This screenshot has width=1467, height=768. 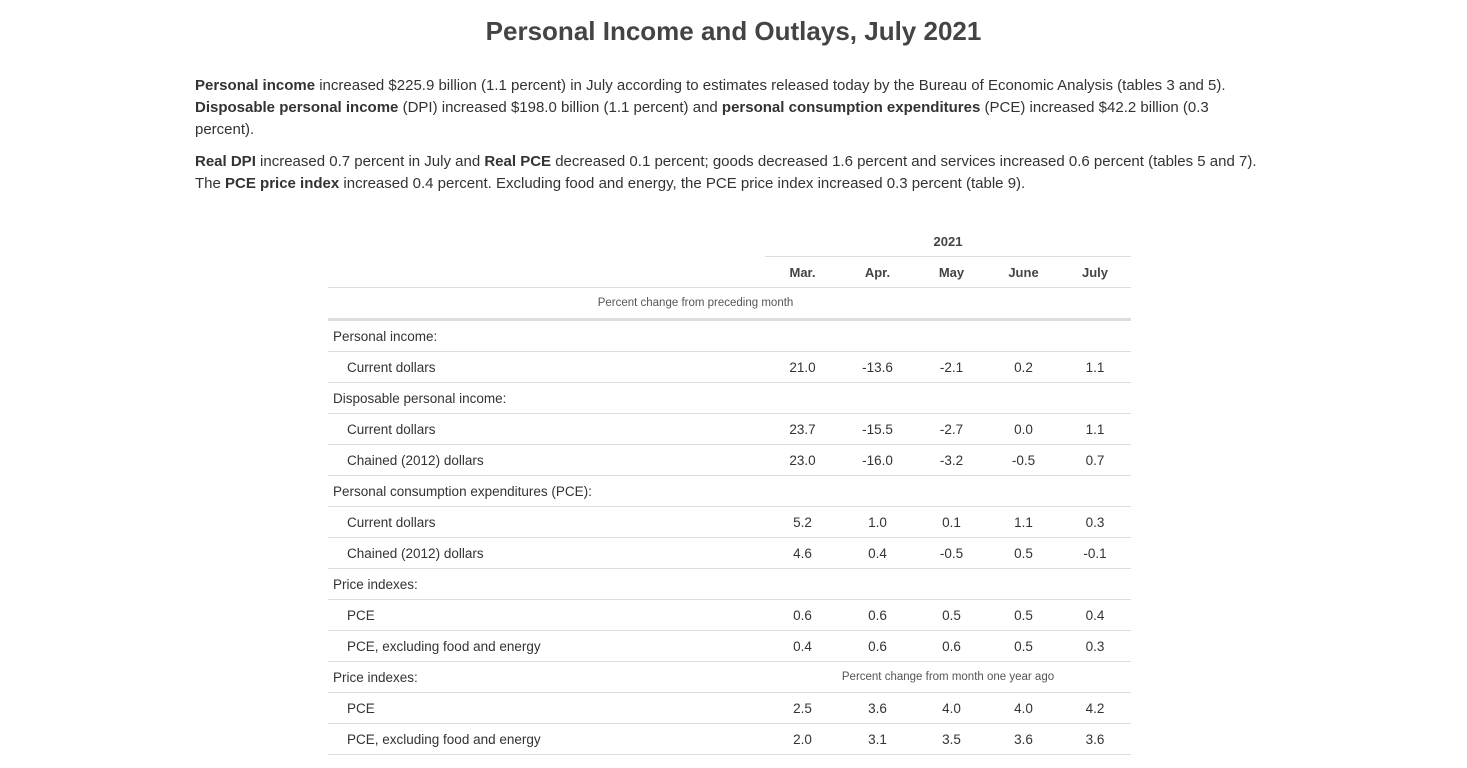 I want to click on cell: 1.0, so click(x=877, y=522).